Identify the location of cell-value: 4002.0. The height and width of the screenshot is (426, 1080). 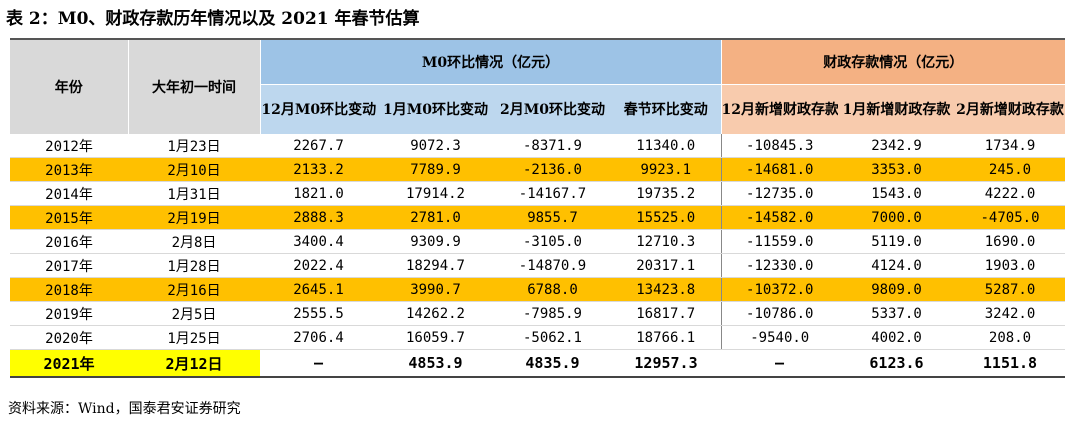
(896, 337).